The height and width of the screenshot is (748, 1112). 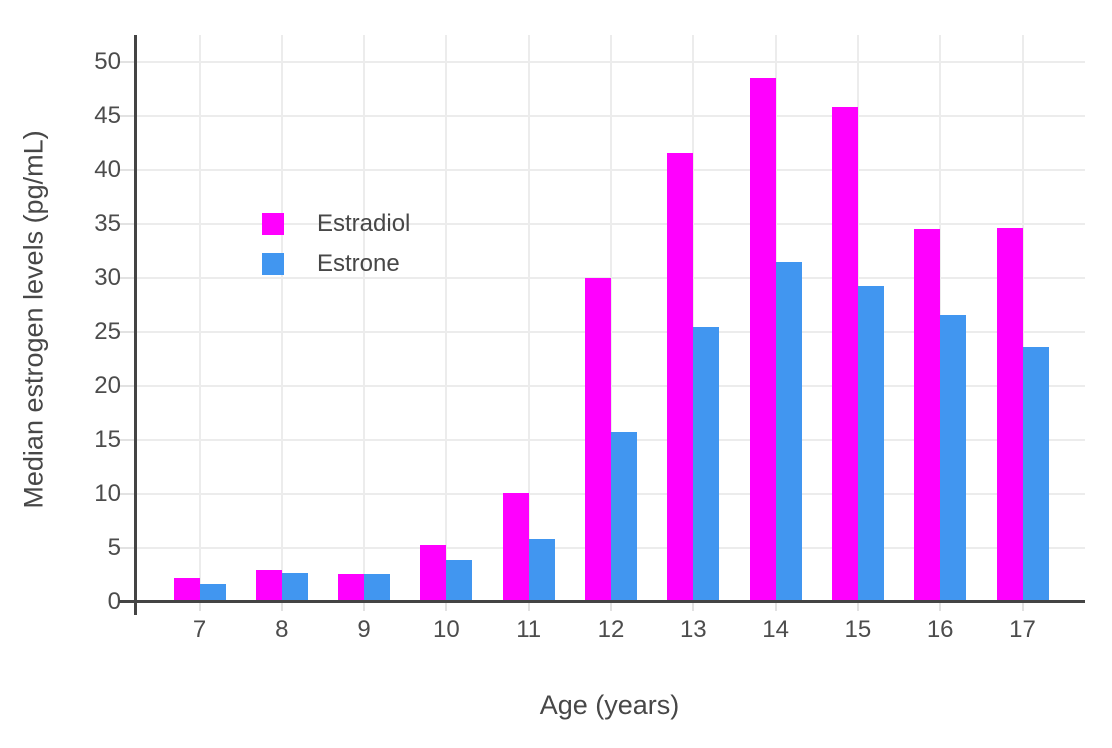 I want to click on x-tick-label-15: 15, so click(x=858, y=629).